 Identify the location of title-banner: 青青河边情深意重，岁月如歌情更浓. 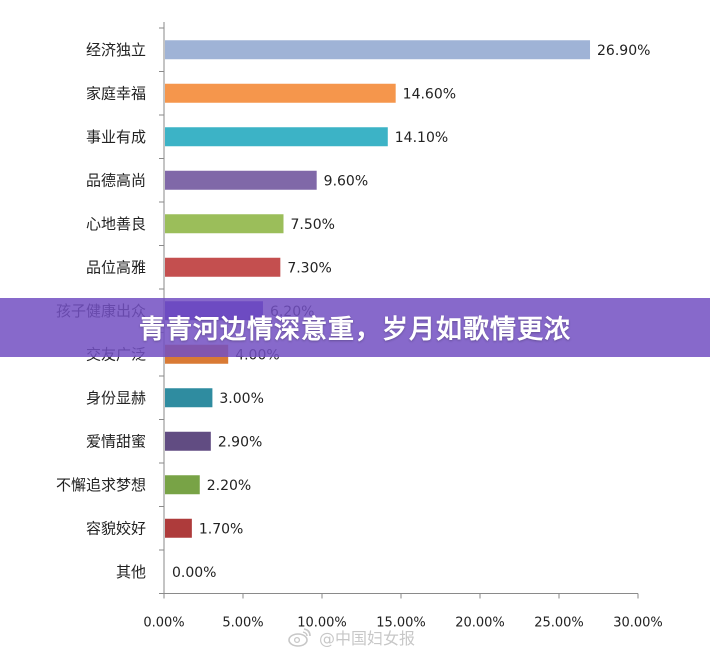
(355, 327).